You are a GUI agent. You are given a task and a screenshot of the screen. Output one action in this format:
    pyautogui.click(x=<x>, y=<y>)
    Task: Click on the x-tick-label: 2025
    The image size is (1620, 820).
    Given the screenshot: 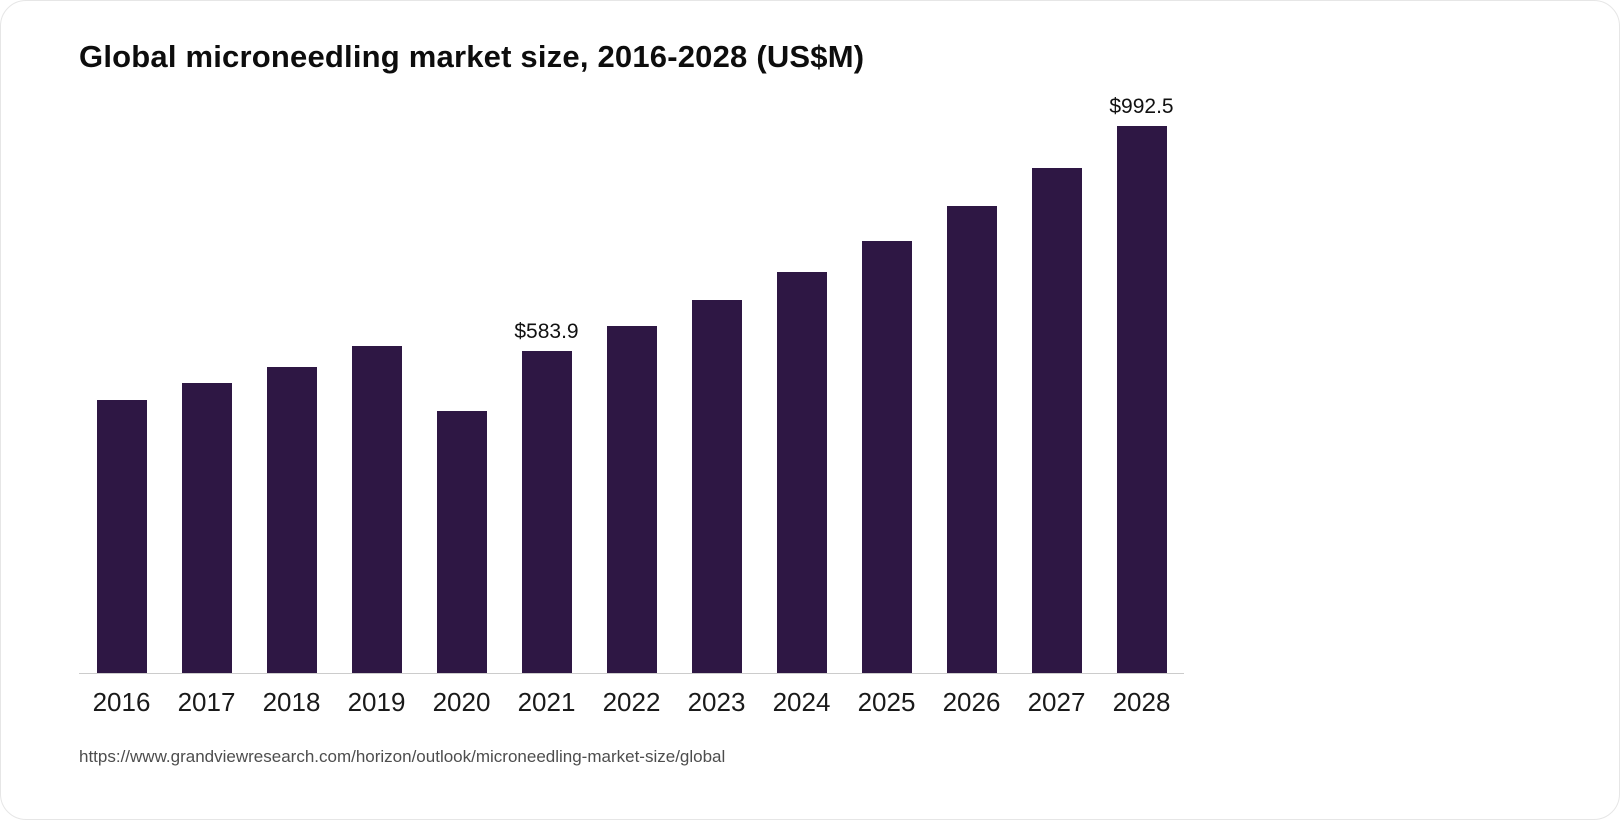 What is the action you would take?
    pyautogui.click(x=886, y=702)
    